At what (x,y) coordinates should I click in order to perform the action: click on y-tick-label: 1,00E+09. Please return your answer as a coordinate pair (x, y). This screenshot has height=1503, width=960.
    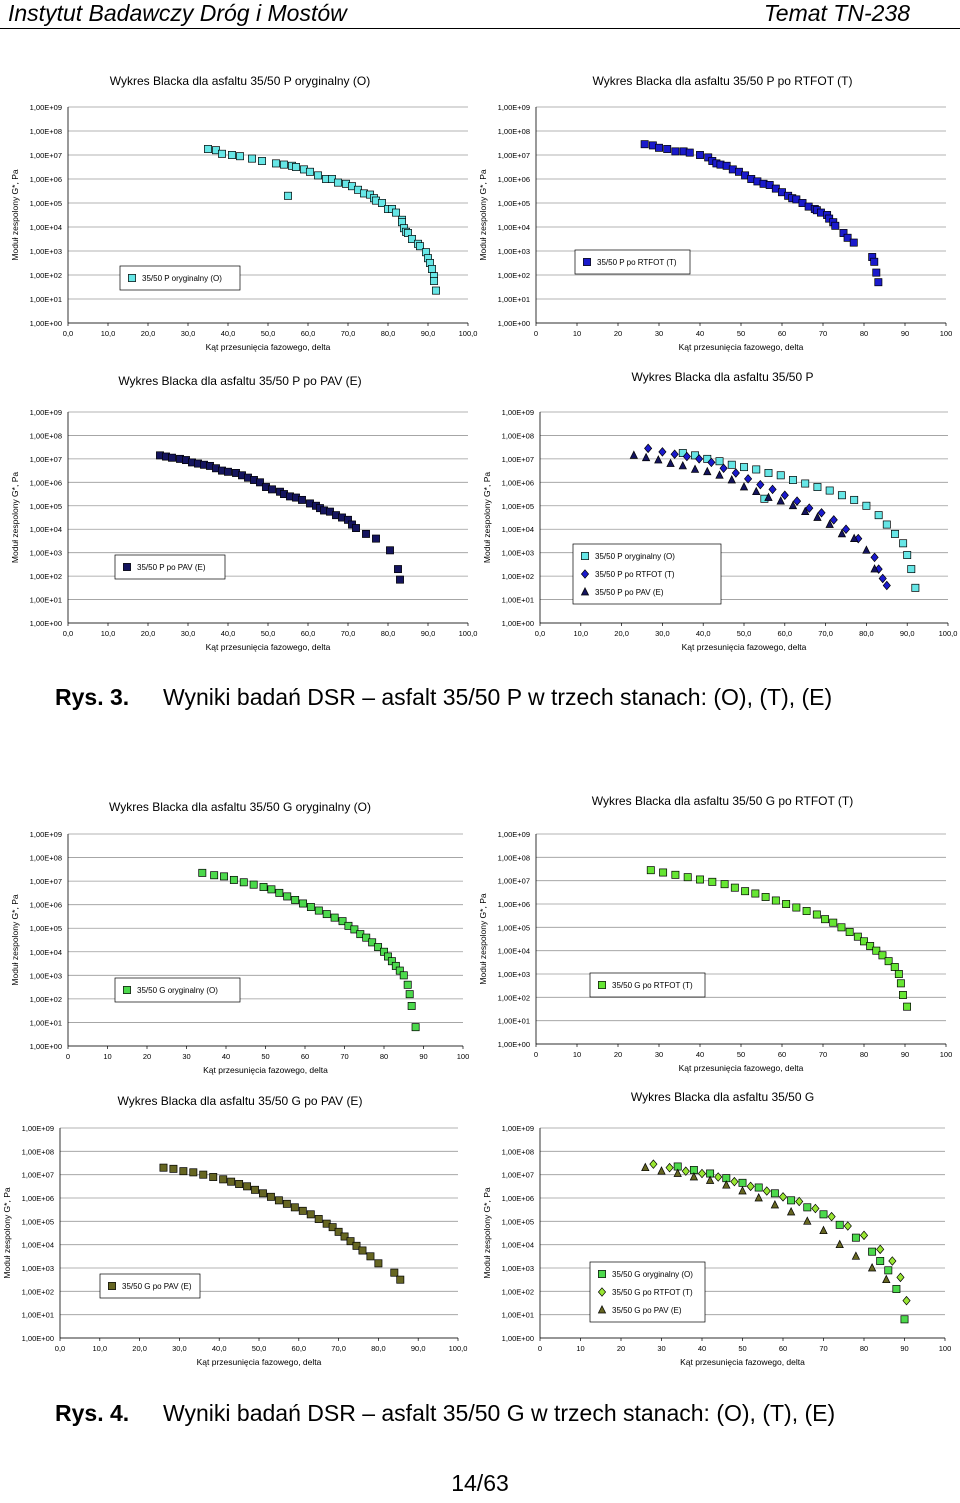
    Looking at the image, I should click on (514, 107).